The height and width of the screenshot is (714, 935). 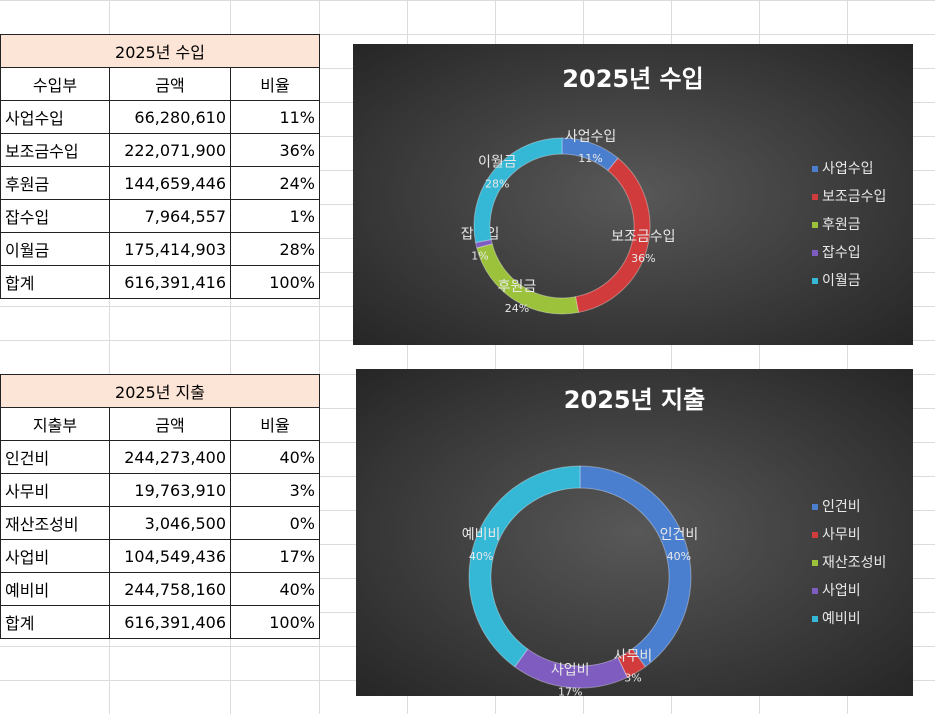 What do you see at coordinates (632, 678) in the screenshot?
I see `data-label: 3%` at bounding box center [632, 678].